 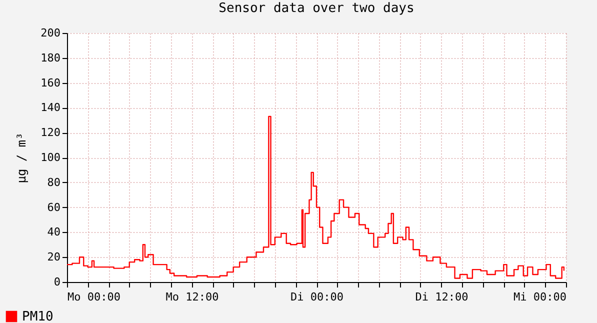 What do you see at coordinates (53, 257) in the screenshot?
I see `y-tick-label: 20` at bounding box center [53, 257].